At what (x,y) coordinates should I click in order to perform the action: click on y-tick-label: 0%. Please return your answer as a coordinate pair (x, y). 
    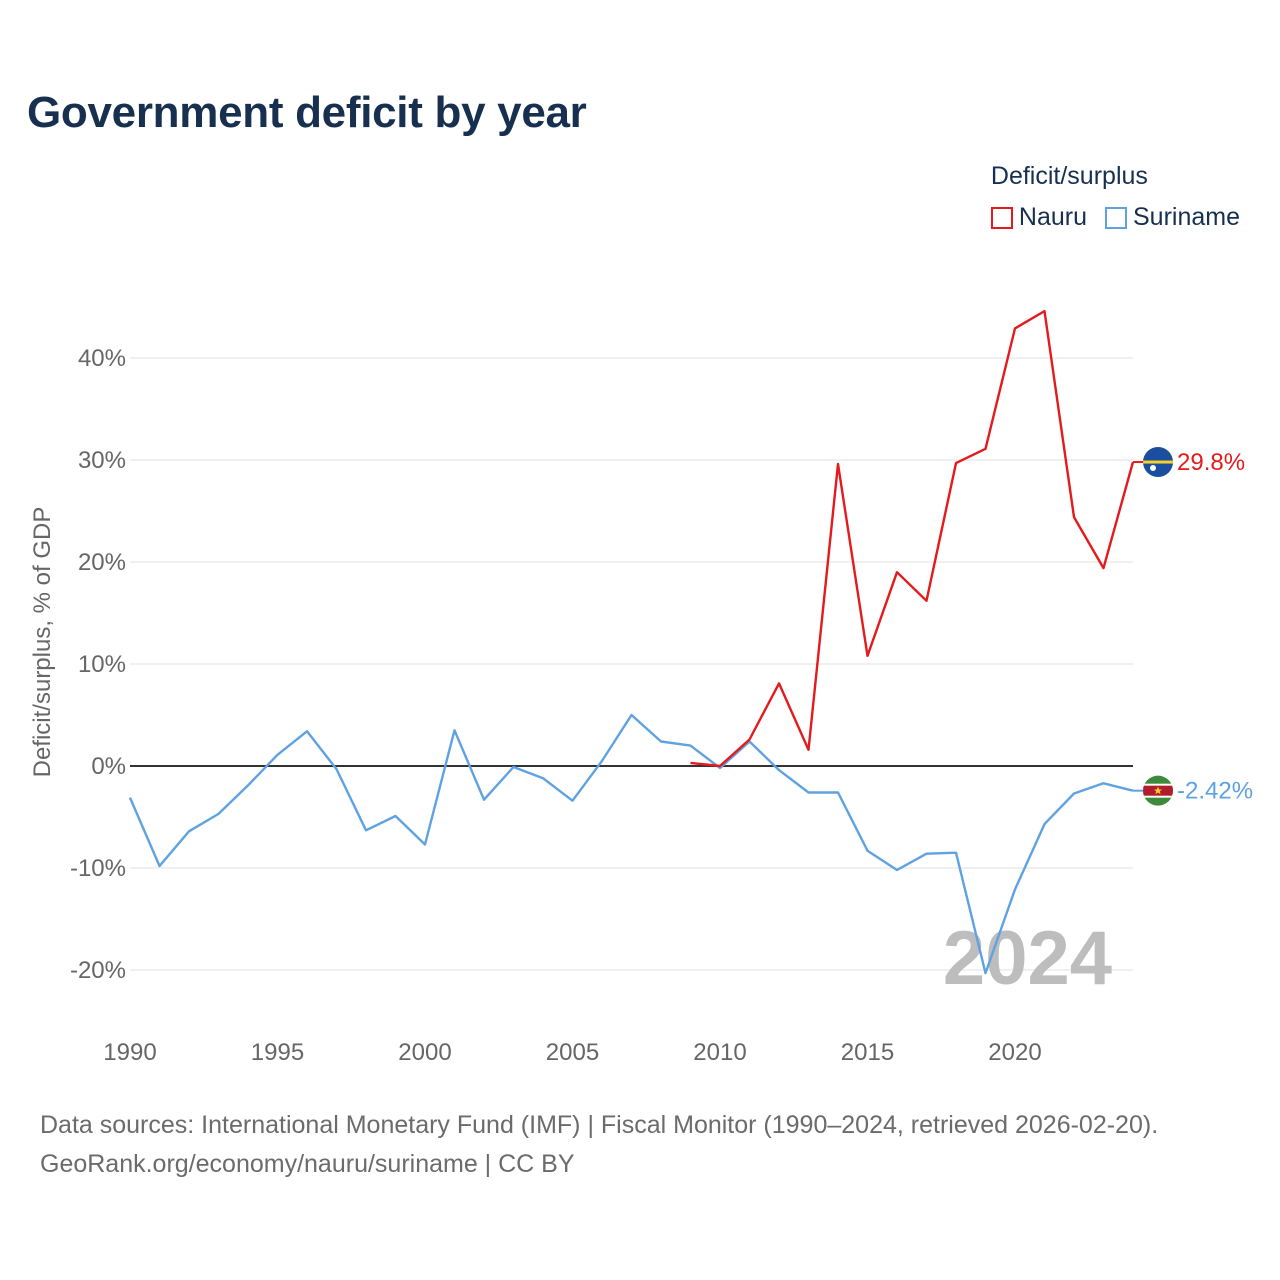
    Looking at the image, I should click on (108, 766).